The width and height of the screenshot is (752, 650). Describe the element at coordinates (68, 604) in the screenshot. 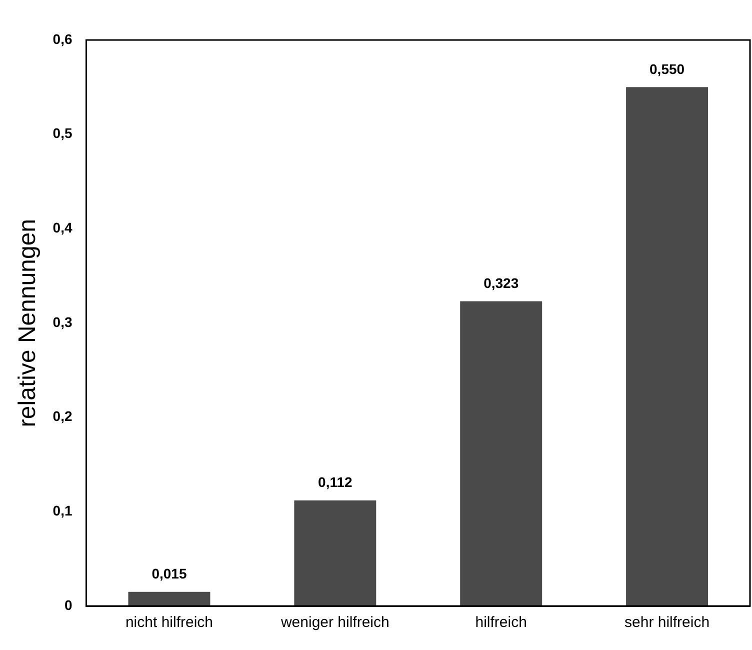

I see `y-tick-label: 0` at that location.